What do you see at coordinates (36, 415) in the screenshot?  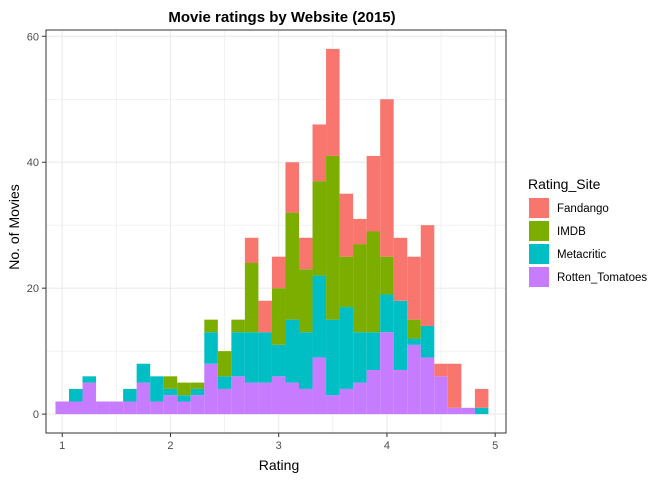 I see `y-tick-label: 0` at bounding box center [36, 415].